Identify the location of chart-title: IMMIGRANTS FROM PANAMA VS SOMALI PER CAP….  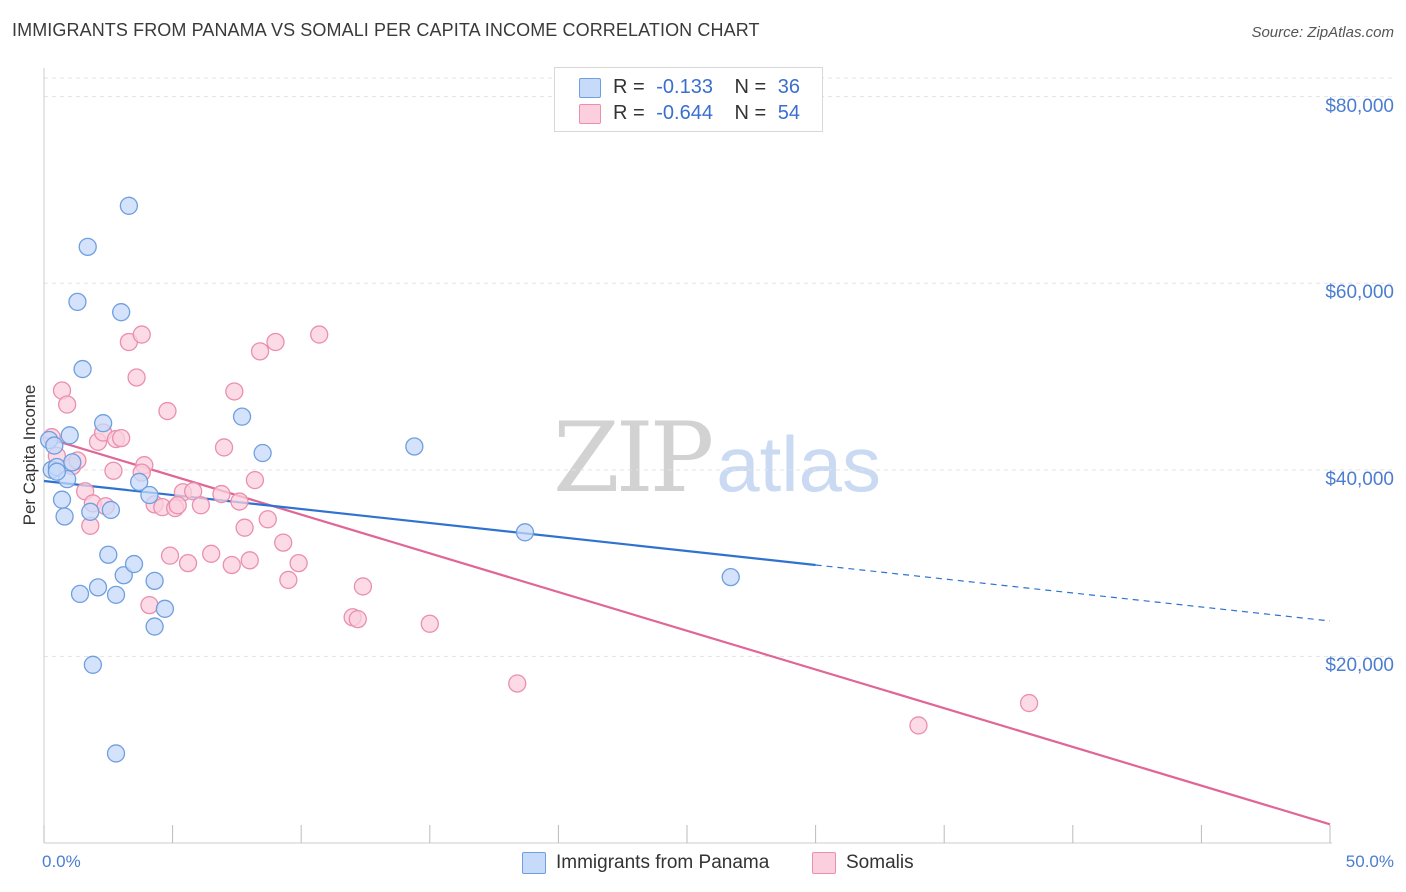
(386, 30).